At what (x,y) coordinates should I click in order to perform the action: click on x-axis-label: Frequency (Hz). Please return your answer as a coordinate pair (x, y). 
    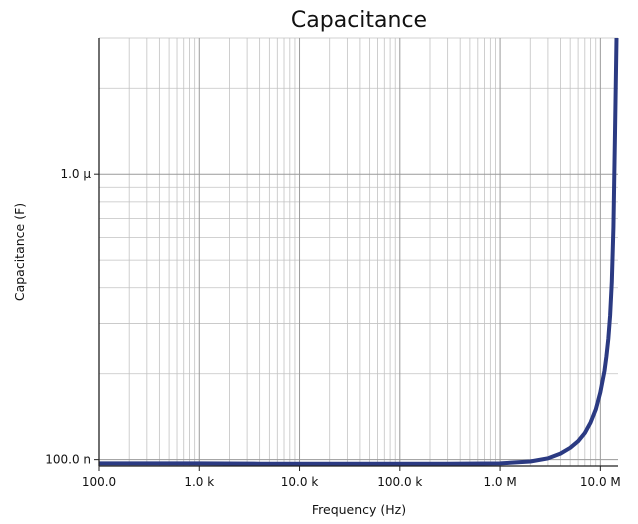
    Looking at the image, I should click on (359, 509).